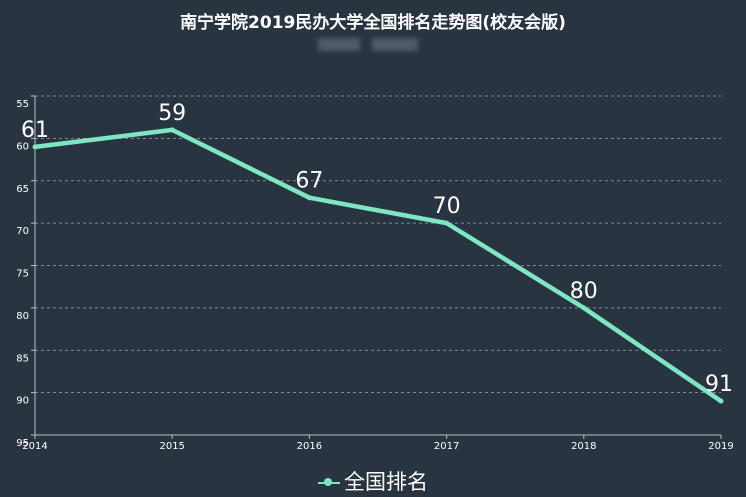  Describe the element at coordinates (719, 384) in the screenshot. I see `data-label: 91` at that location.